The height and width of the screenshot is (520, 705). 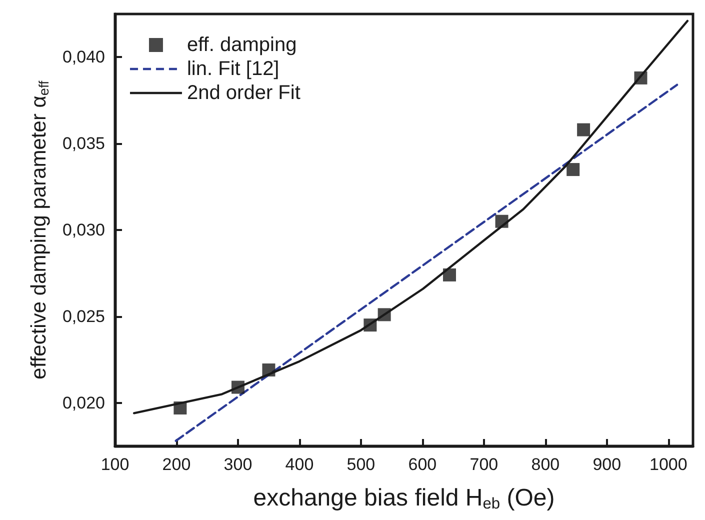 I want to click on x-tick-label: 700, so click(x=484, y=464).